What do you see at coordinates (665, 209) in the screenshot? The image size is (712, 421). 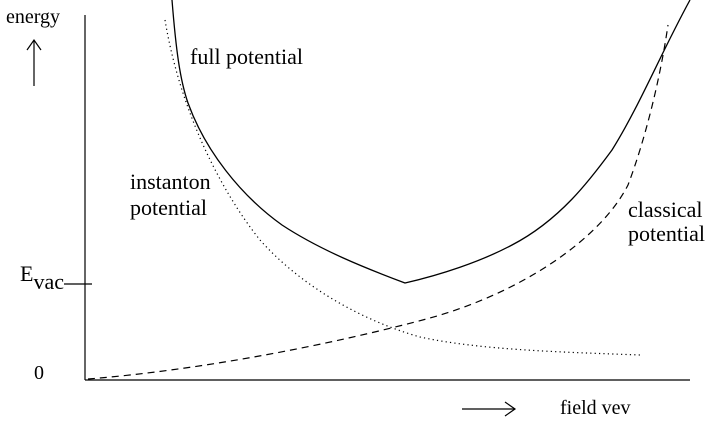 I see `classical-label-line1: classical` at bounding box center [665, 209].